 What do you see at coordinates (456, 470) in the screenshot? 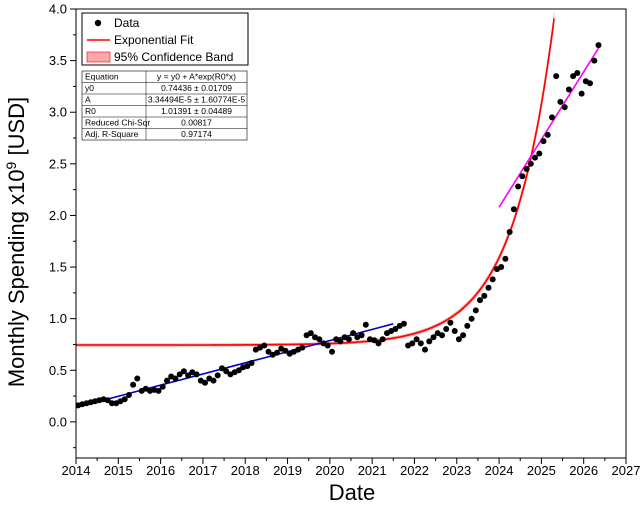
I see `x-tick-label: 2023` at bounding box center [456, 470].